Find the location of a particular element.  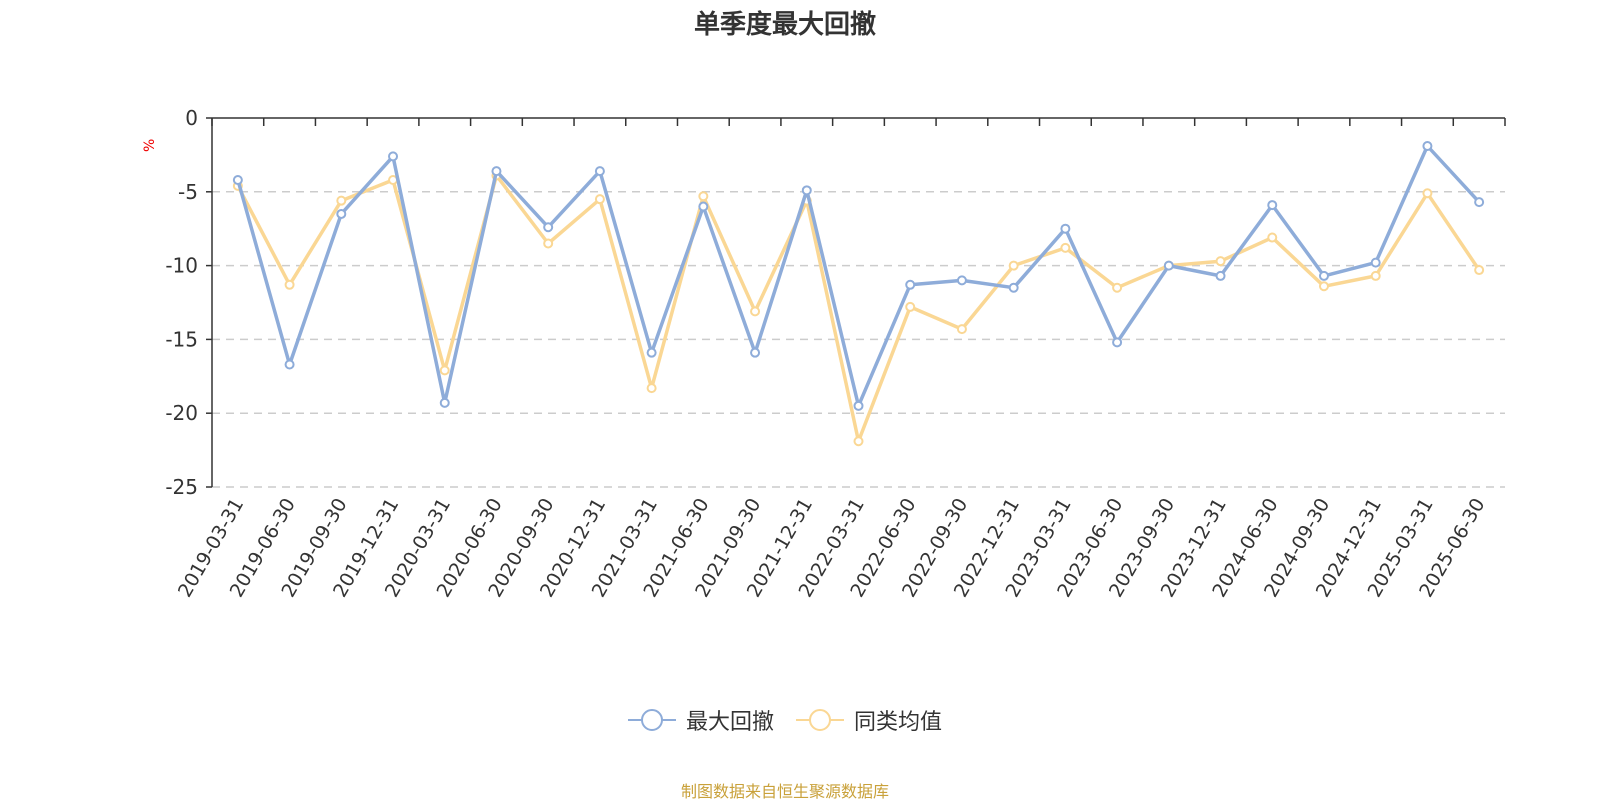

y-tick-label: 0 is located at coordinates (191, 118).